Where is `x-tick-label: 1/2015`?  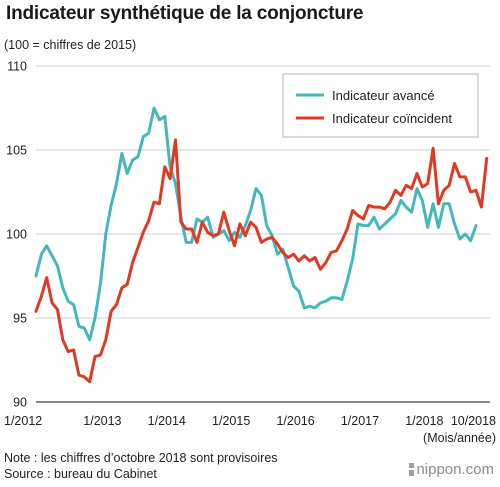
x-tick-label: 1/2015 is located at coordinates (231, 421).